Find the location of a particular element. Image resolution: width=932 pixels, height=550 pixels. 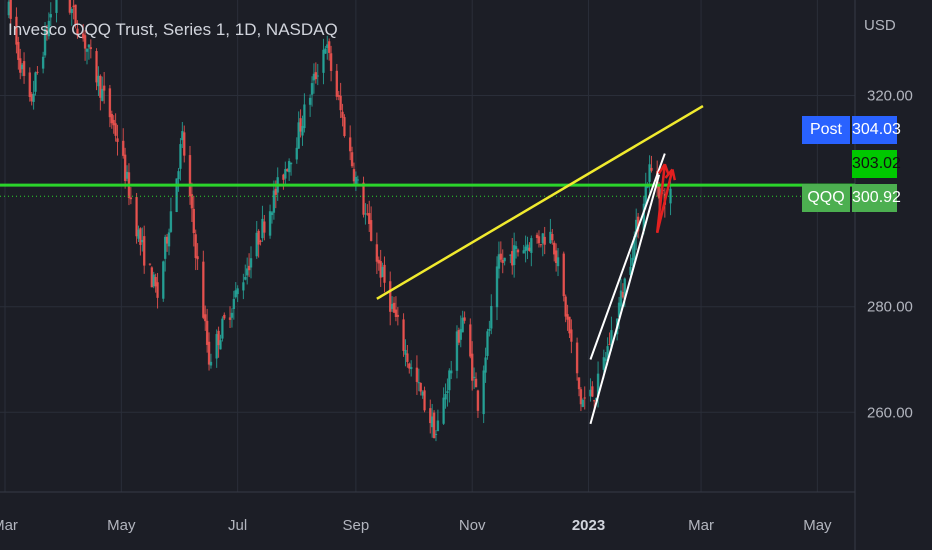

post-market-price-badge: 304.03 is located at coordinates (876, 130).